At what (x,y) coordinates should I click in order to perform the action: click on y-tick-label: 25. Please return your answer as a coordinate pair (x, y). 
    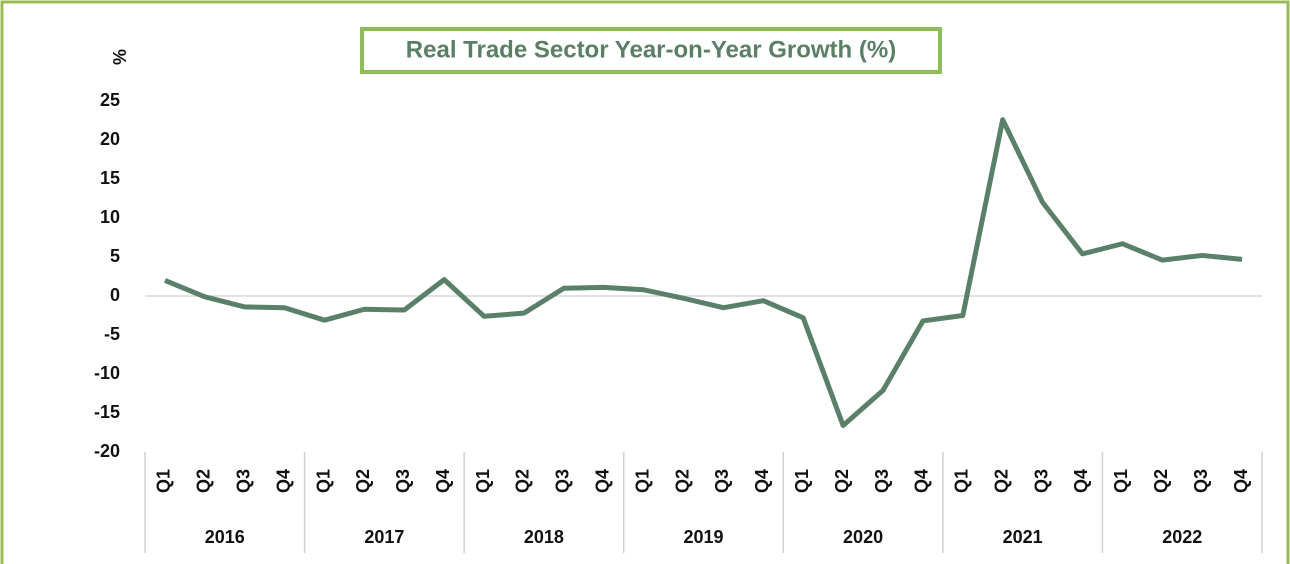
    Looking at the image, I should click on (110, 100).